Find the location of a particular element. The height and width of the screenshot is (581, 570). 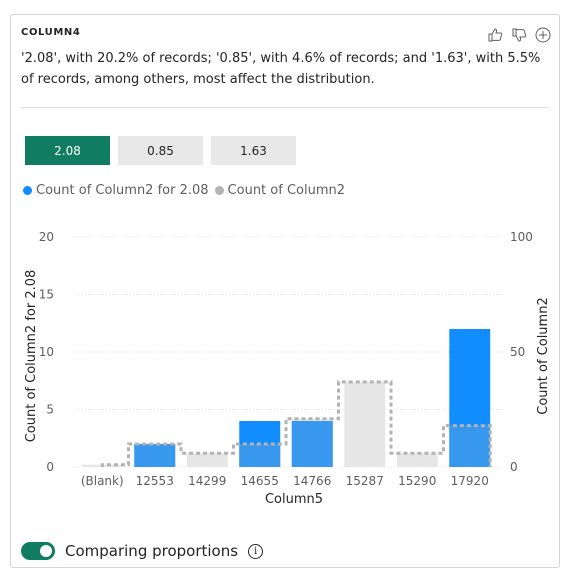

y2-tick-label: 100 is located at coordinates (521, 237).